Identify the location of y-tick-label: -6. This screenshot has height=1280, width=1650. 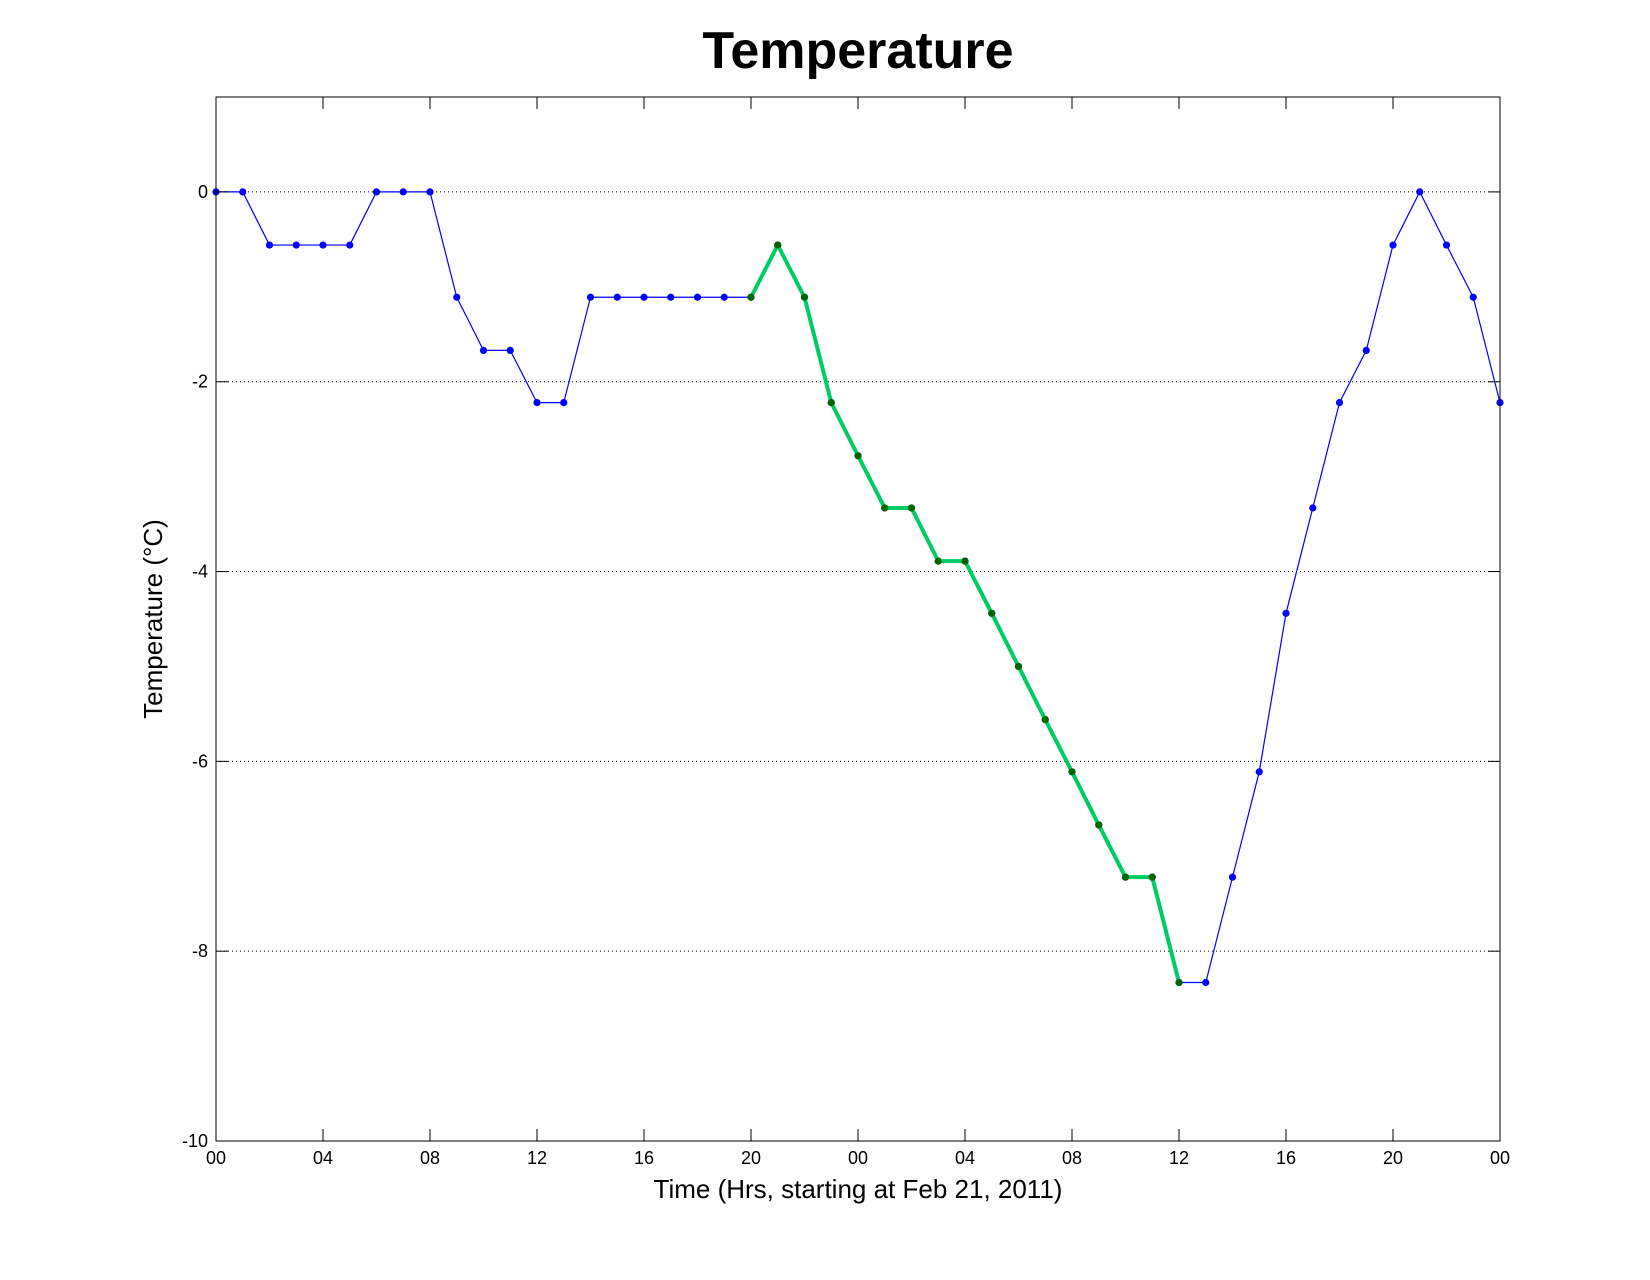
(200, 761).